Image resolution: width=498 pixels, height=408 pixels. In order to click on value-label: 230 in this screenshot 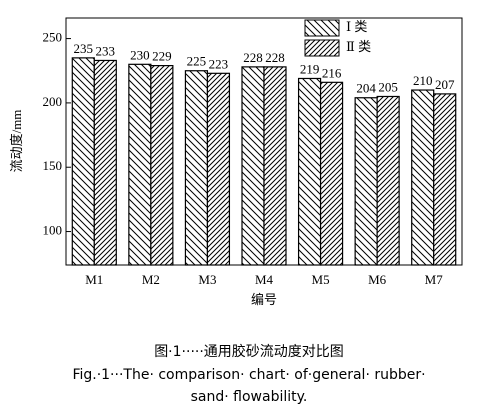, I will do `click(140, 54)`.